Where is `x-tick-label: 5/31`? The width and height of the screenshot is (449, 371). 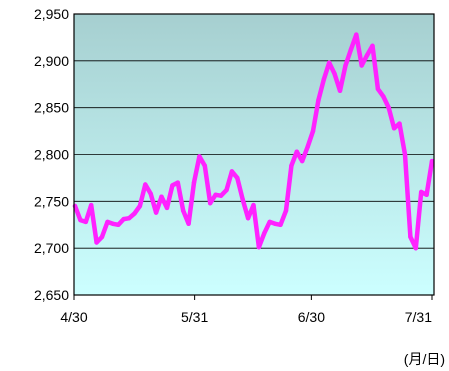
x-tick-label: 5/31 is located at coordinates (194, 317).